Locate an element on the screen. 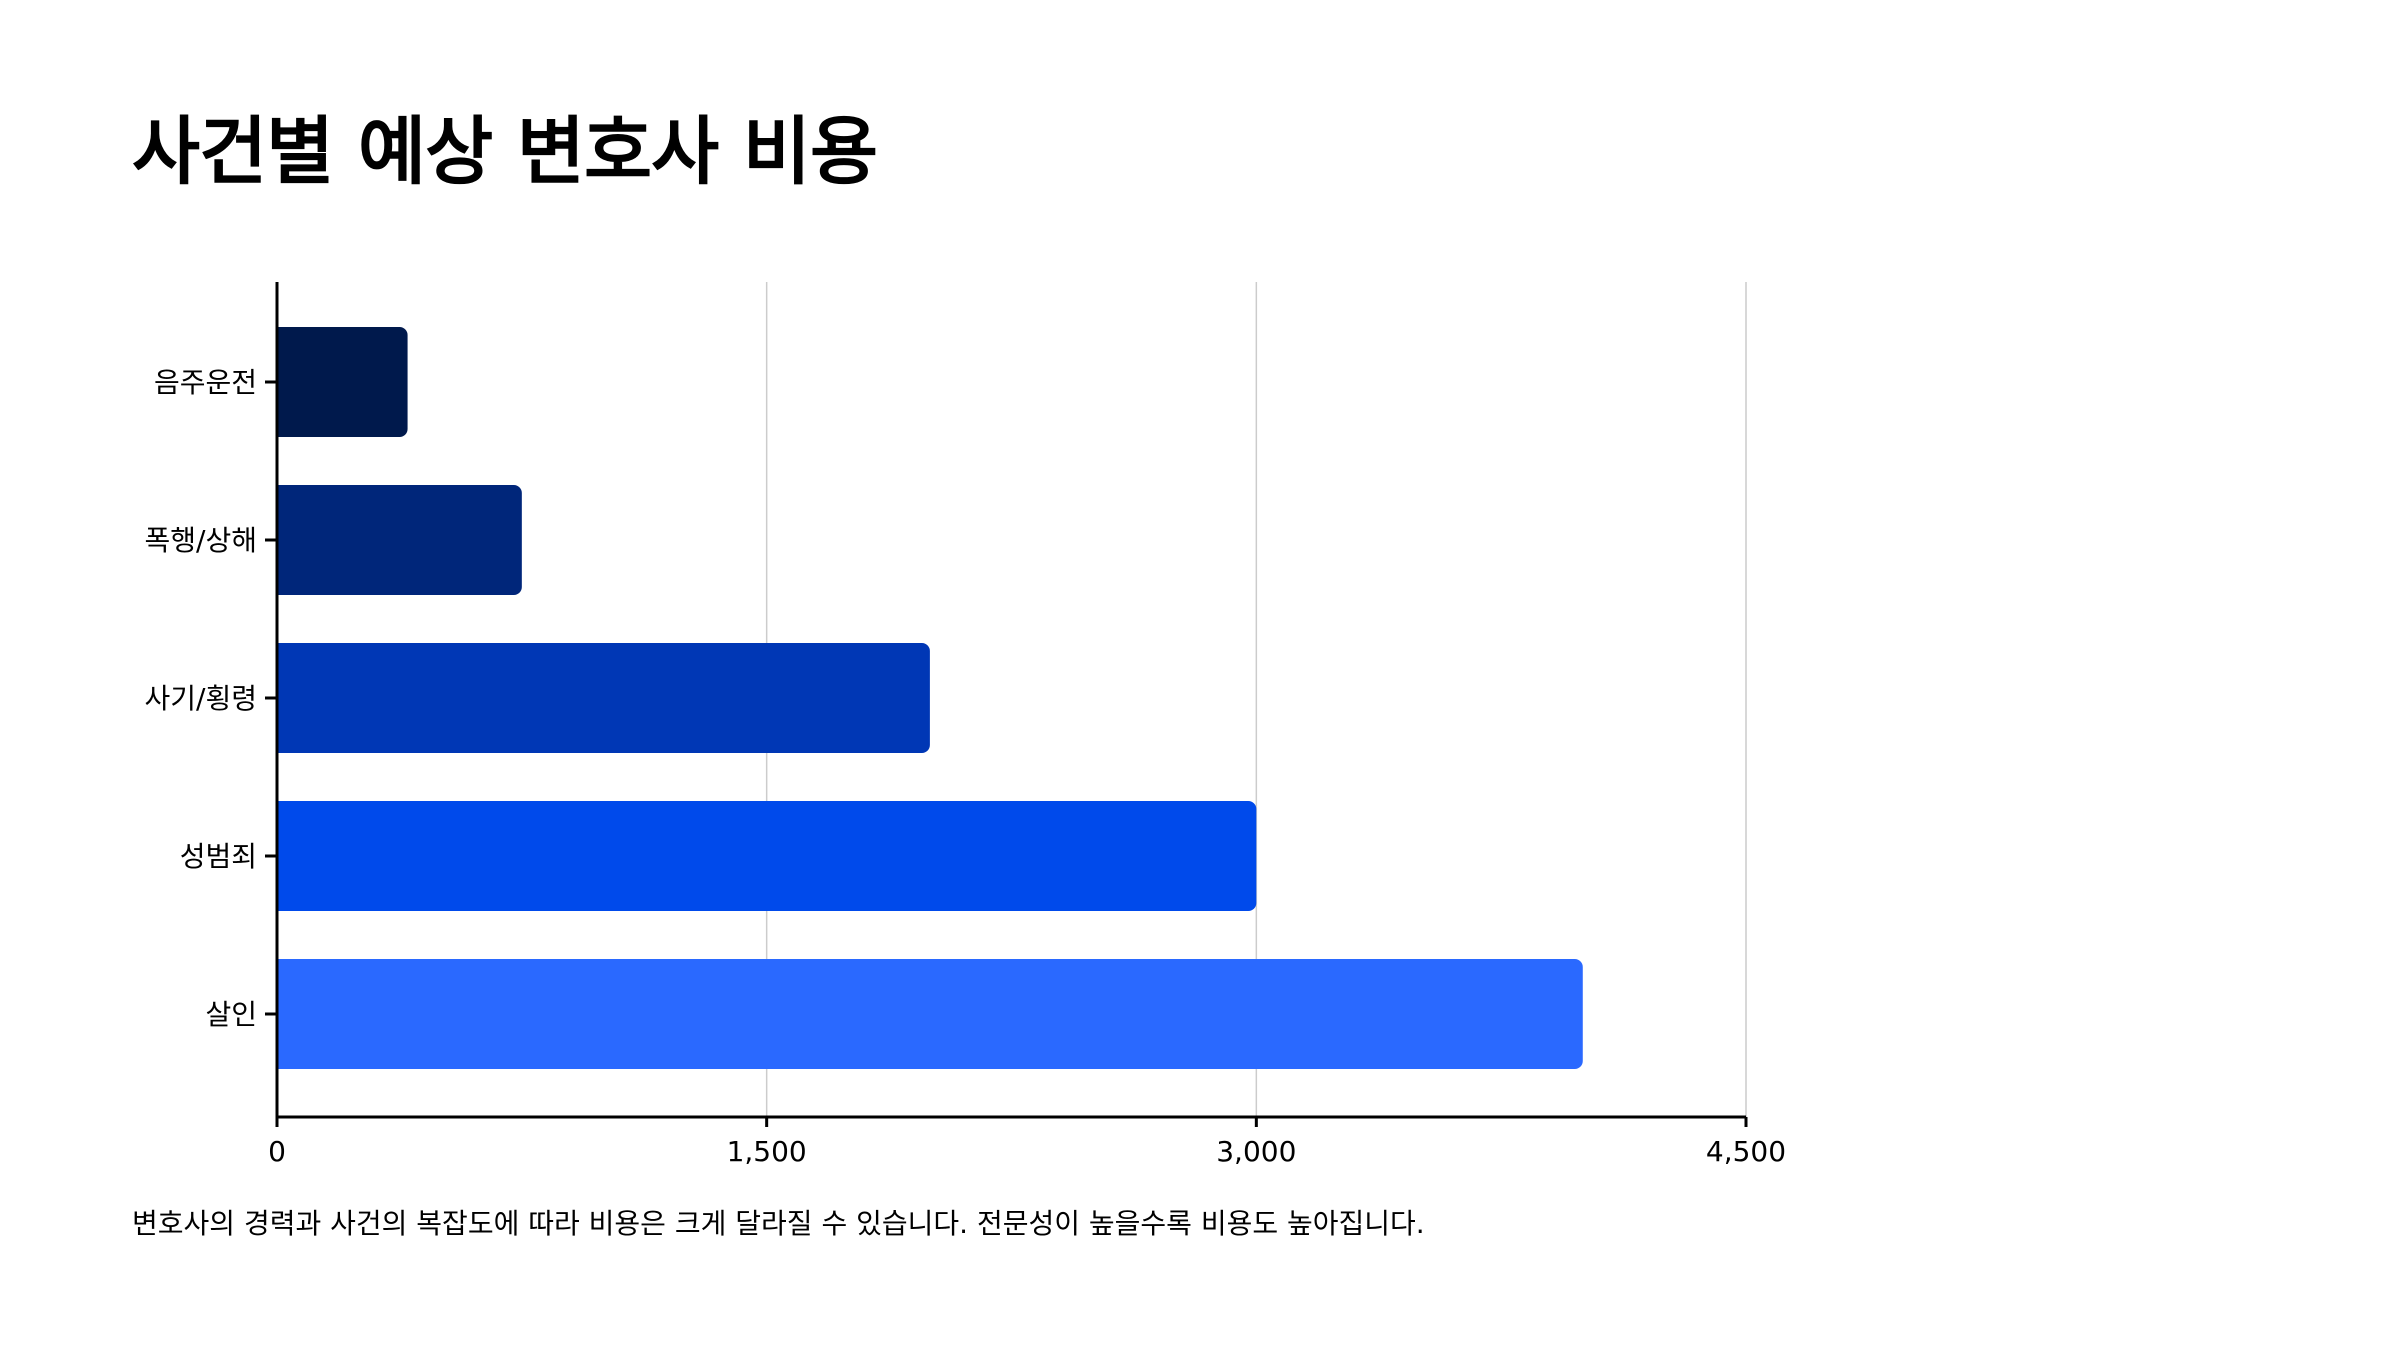 This screenshot has height=1350, width=2400. category-label: 성범죄 is located at coordinates (218, 856).